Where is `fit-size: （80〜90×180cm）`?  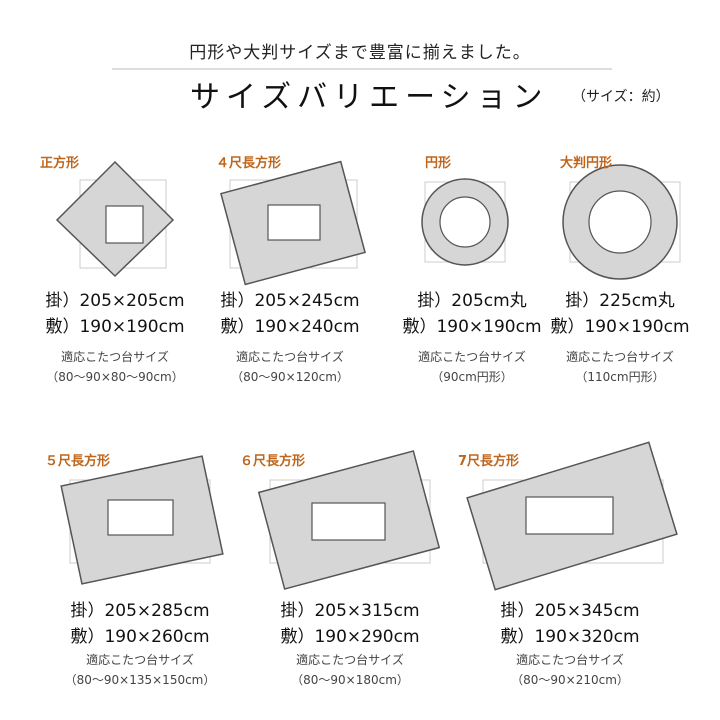
fit-size: （80〜90×180cm） is located at coordinates (350, 680).